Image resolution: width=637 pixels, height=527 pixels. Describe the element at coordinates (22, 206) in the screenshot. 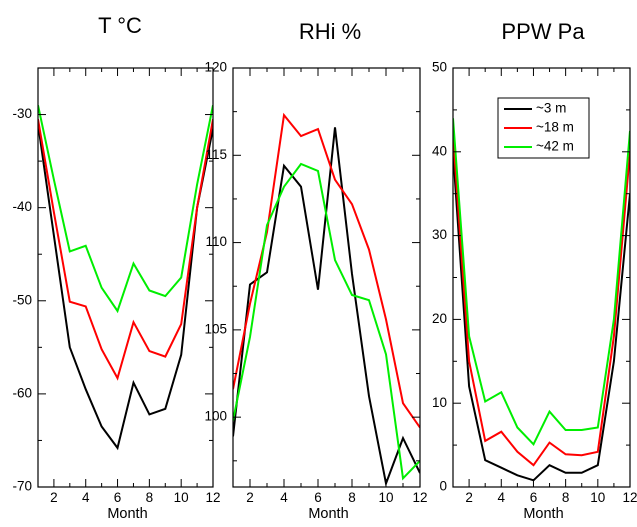

I see `y-tick-label: -40` at that location.